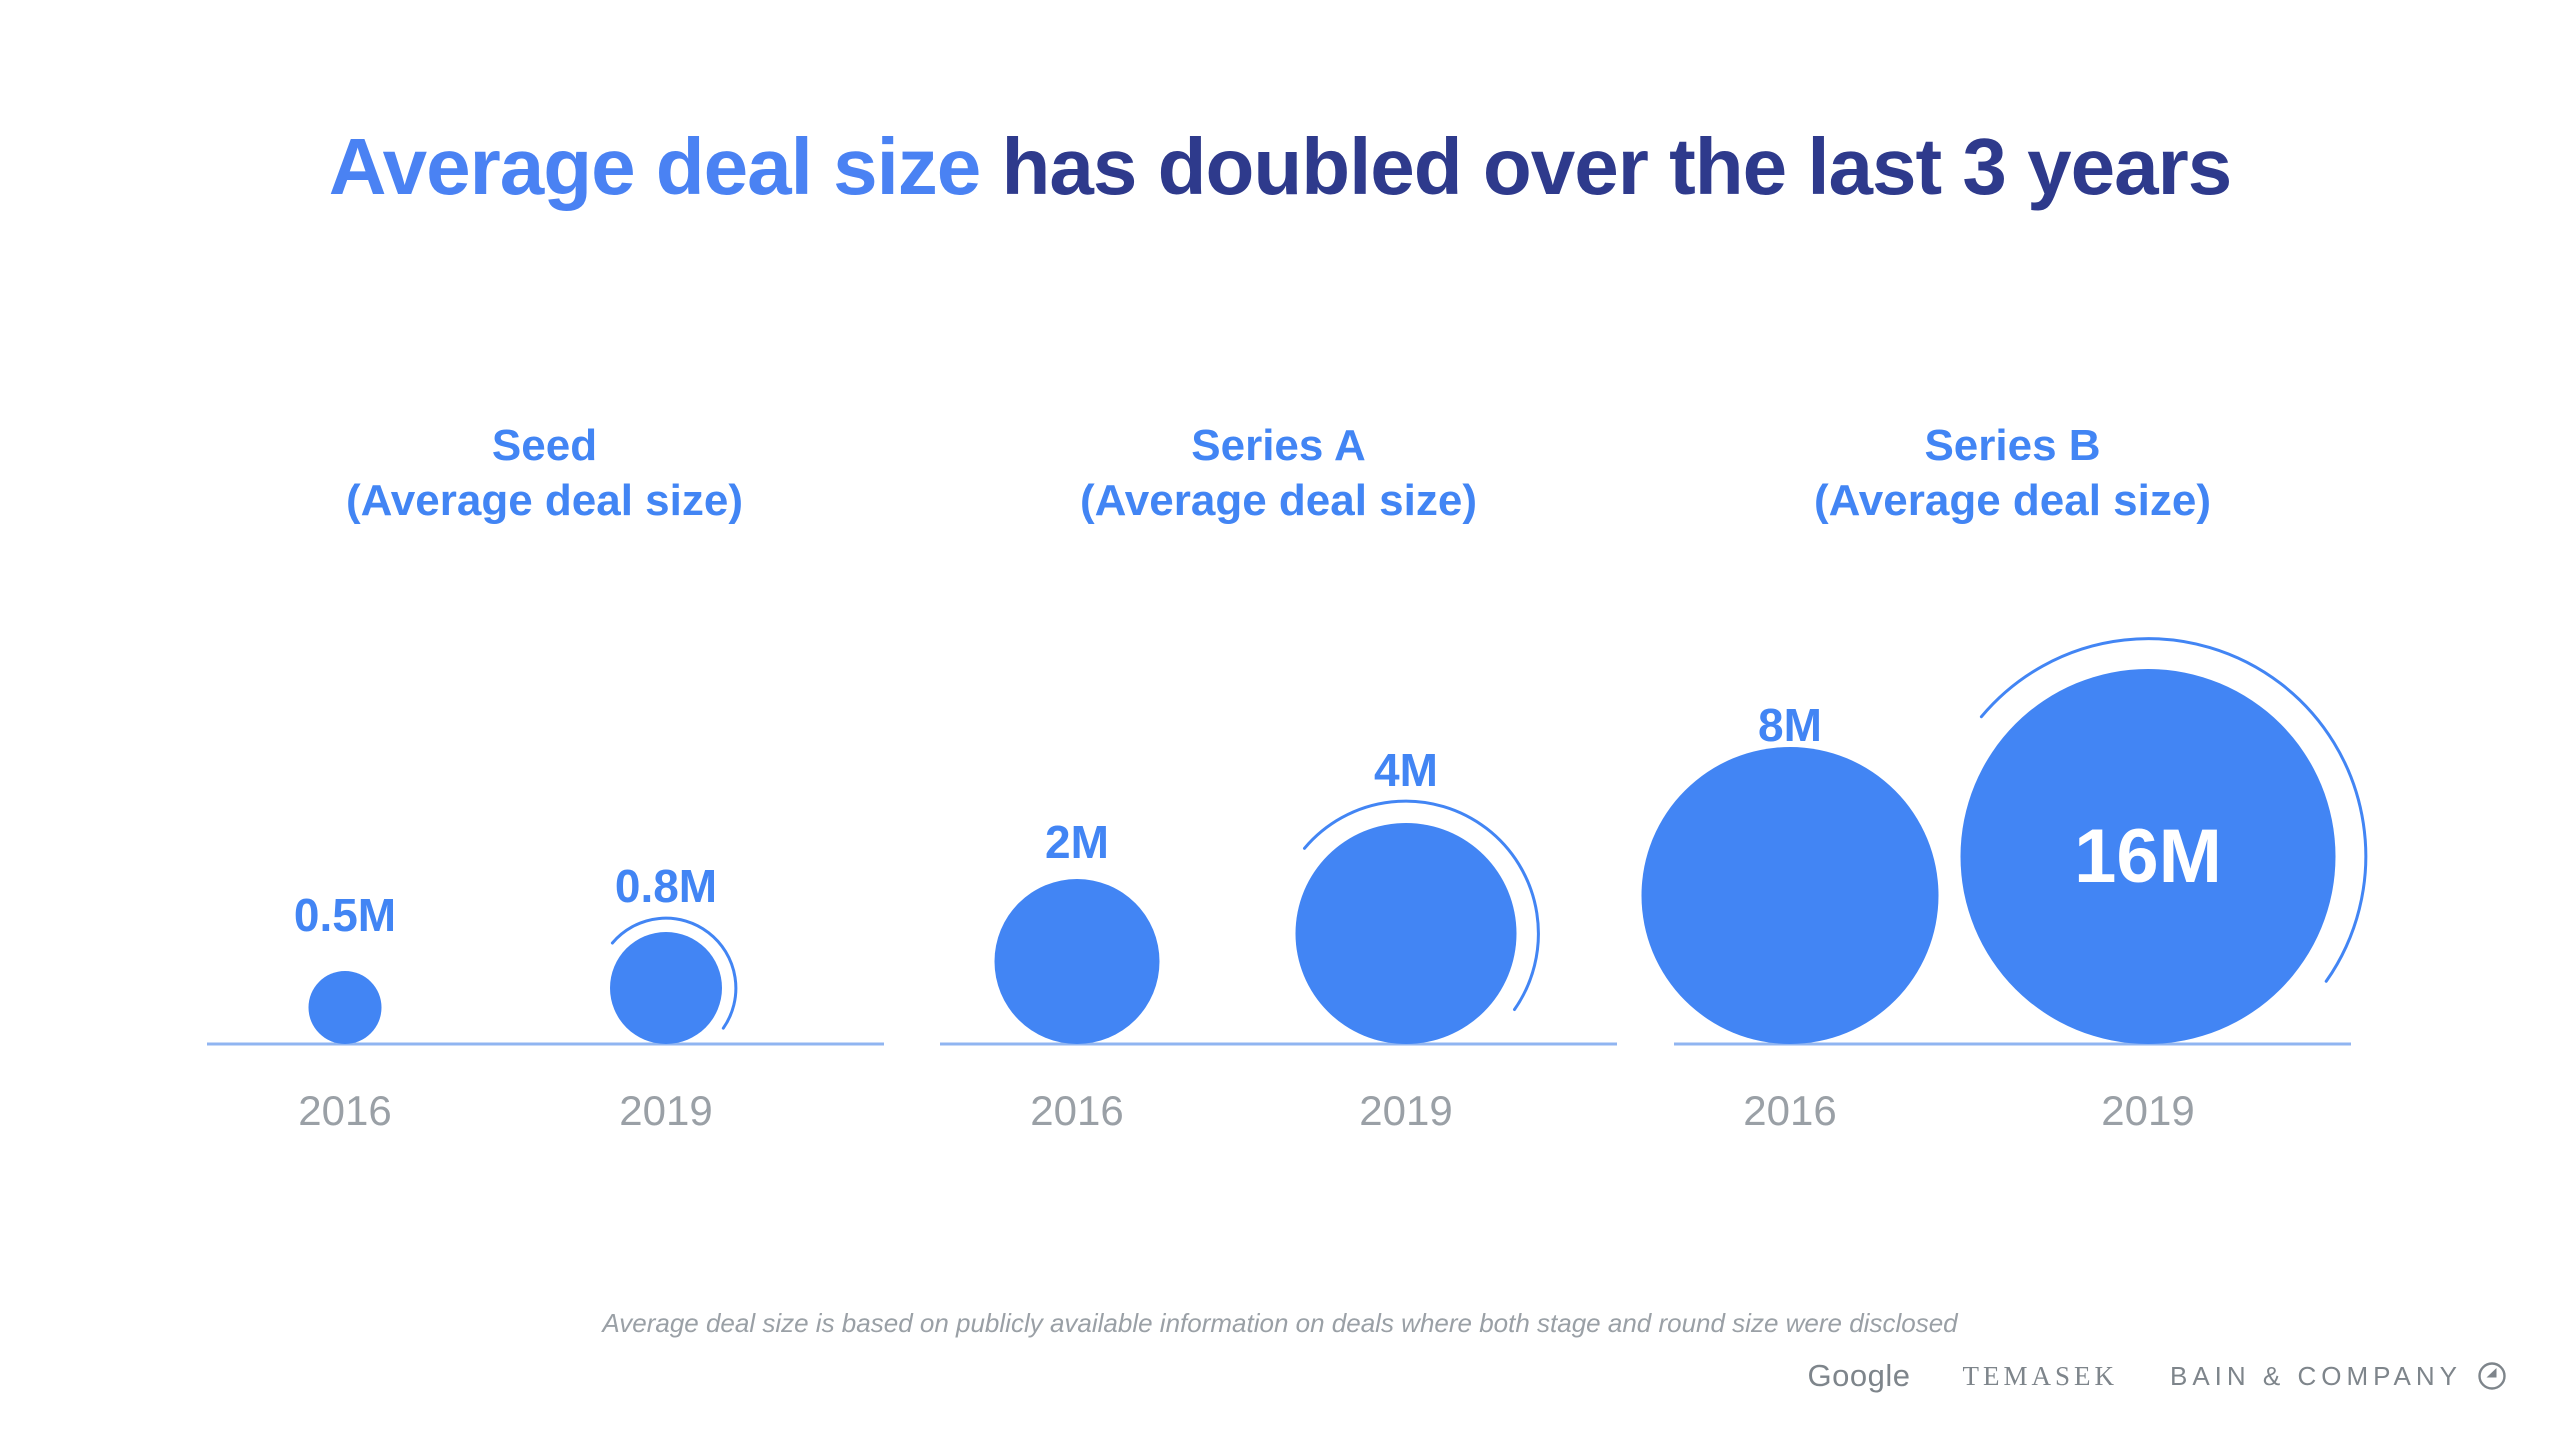 This screenshot has height=1440, width=2560. What do you see at coordinates (344, 1110) in the screenshot?
I see `year-label-seed-2016: 2016` at bounding box center [344, 1110].